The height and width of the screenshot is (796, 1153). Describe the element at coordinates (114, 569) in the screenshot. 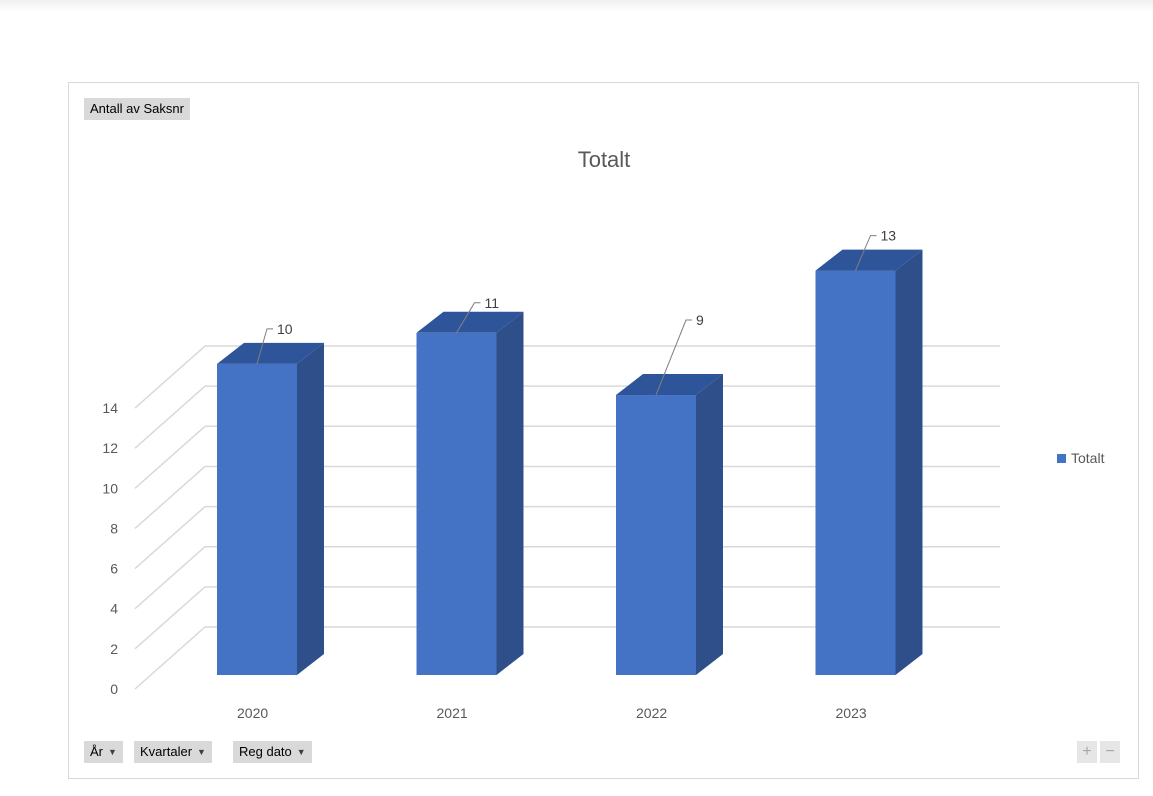

I see `y-tick-label: 6` at that location.